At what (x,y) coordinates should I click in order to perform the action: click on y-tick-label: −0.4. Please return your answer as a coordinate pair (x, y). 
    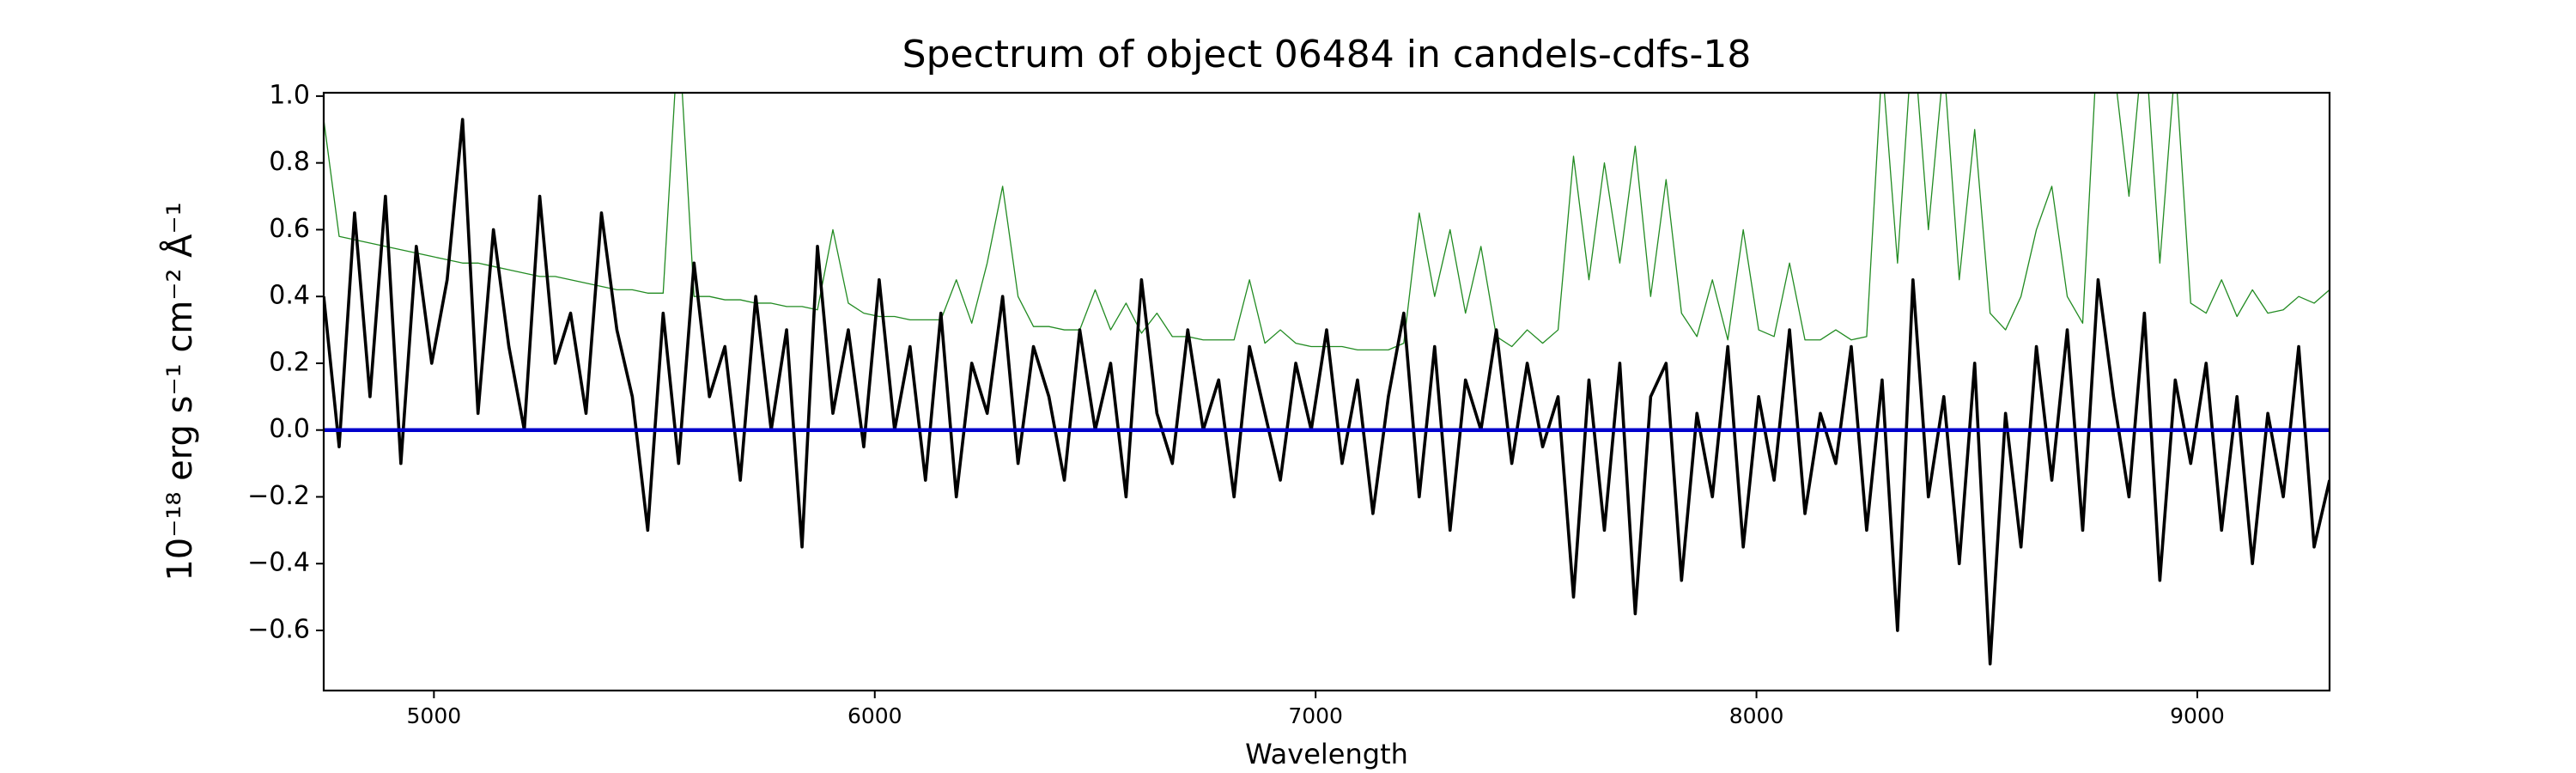
    Looking at the image, I should click on (279, 563).